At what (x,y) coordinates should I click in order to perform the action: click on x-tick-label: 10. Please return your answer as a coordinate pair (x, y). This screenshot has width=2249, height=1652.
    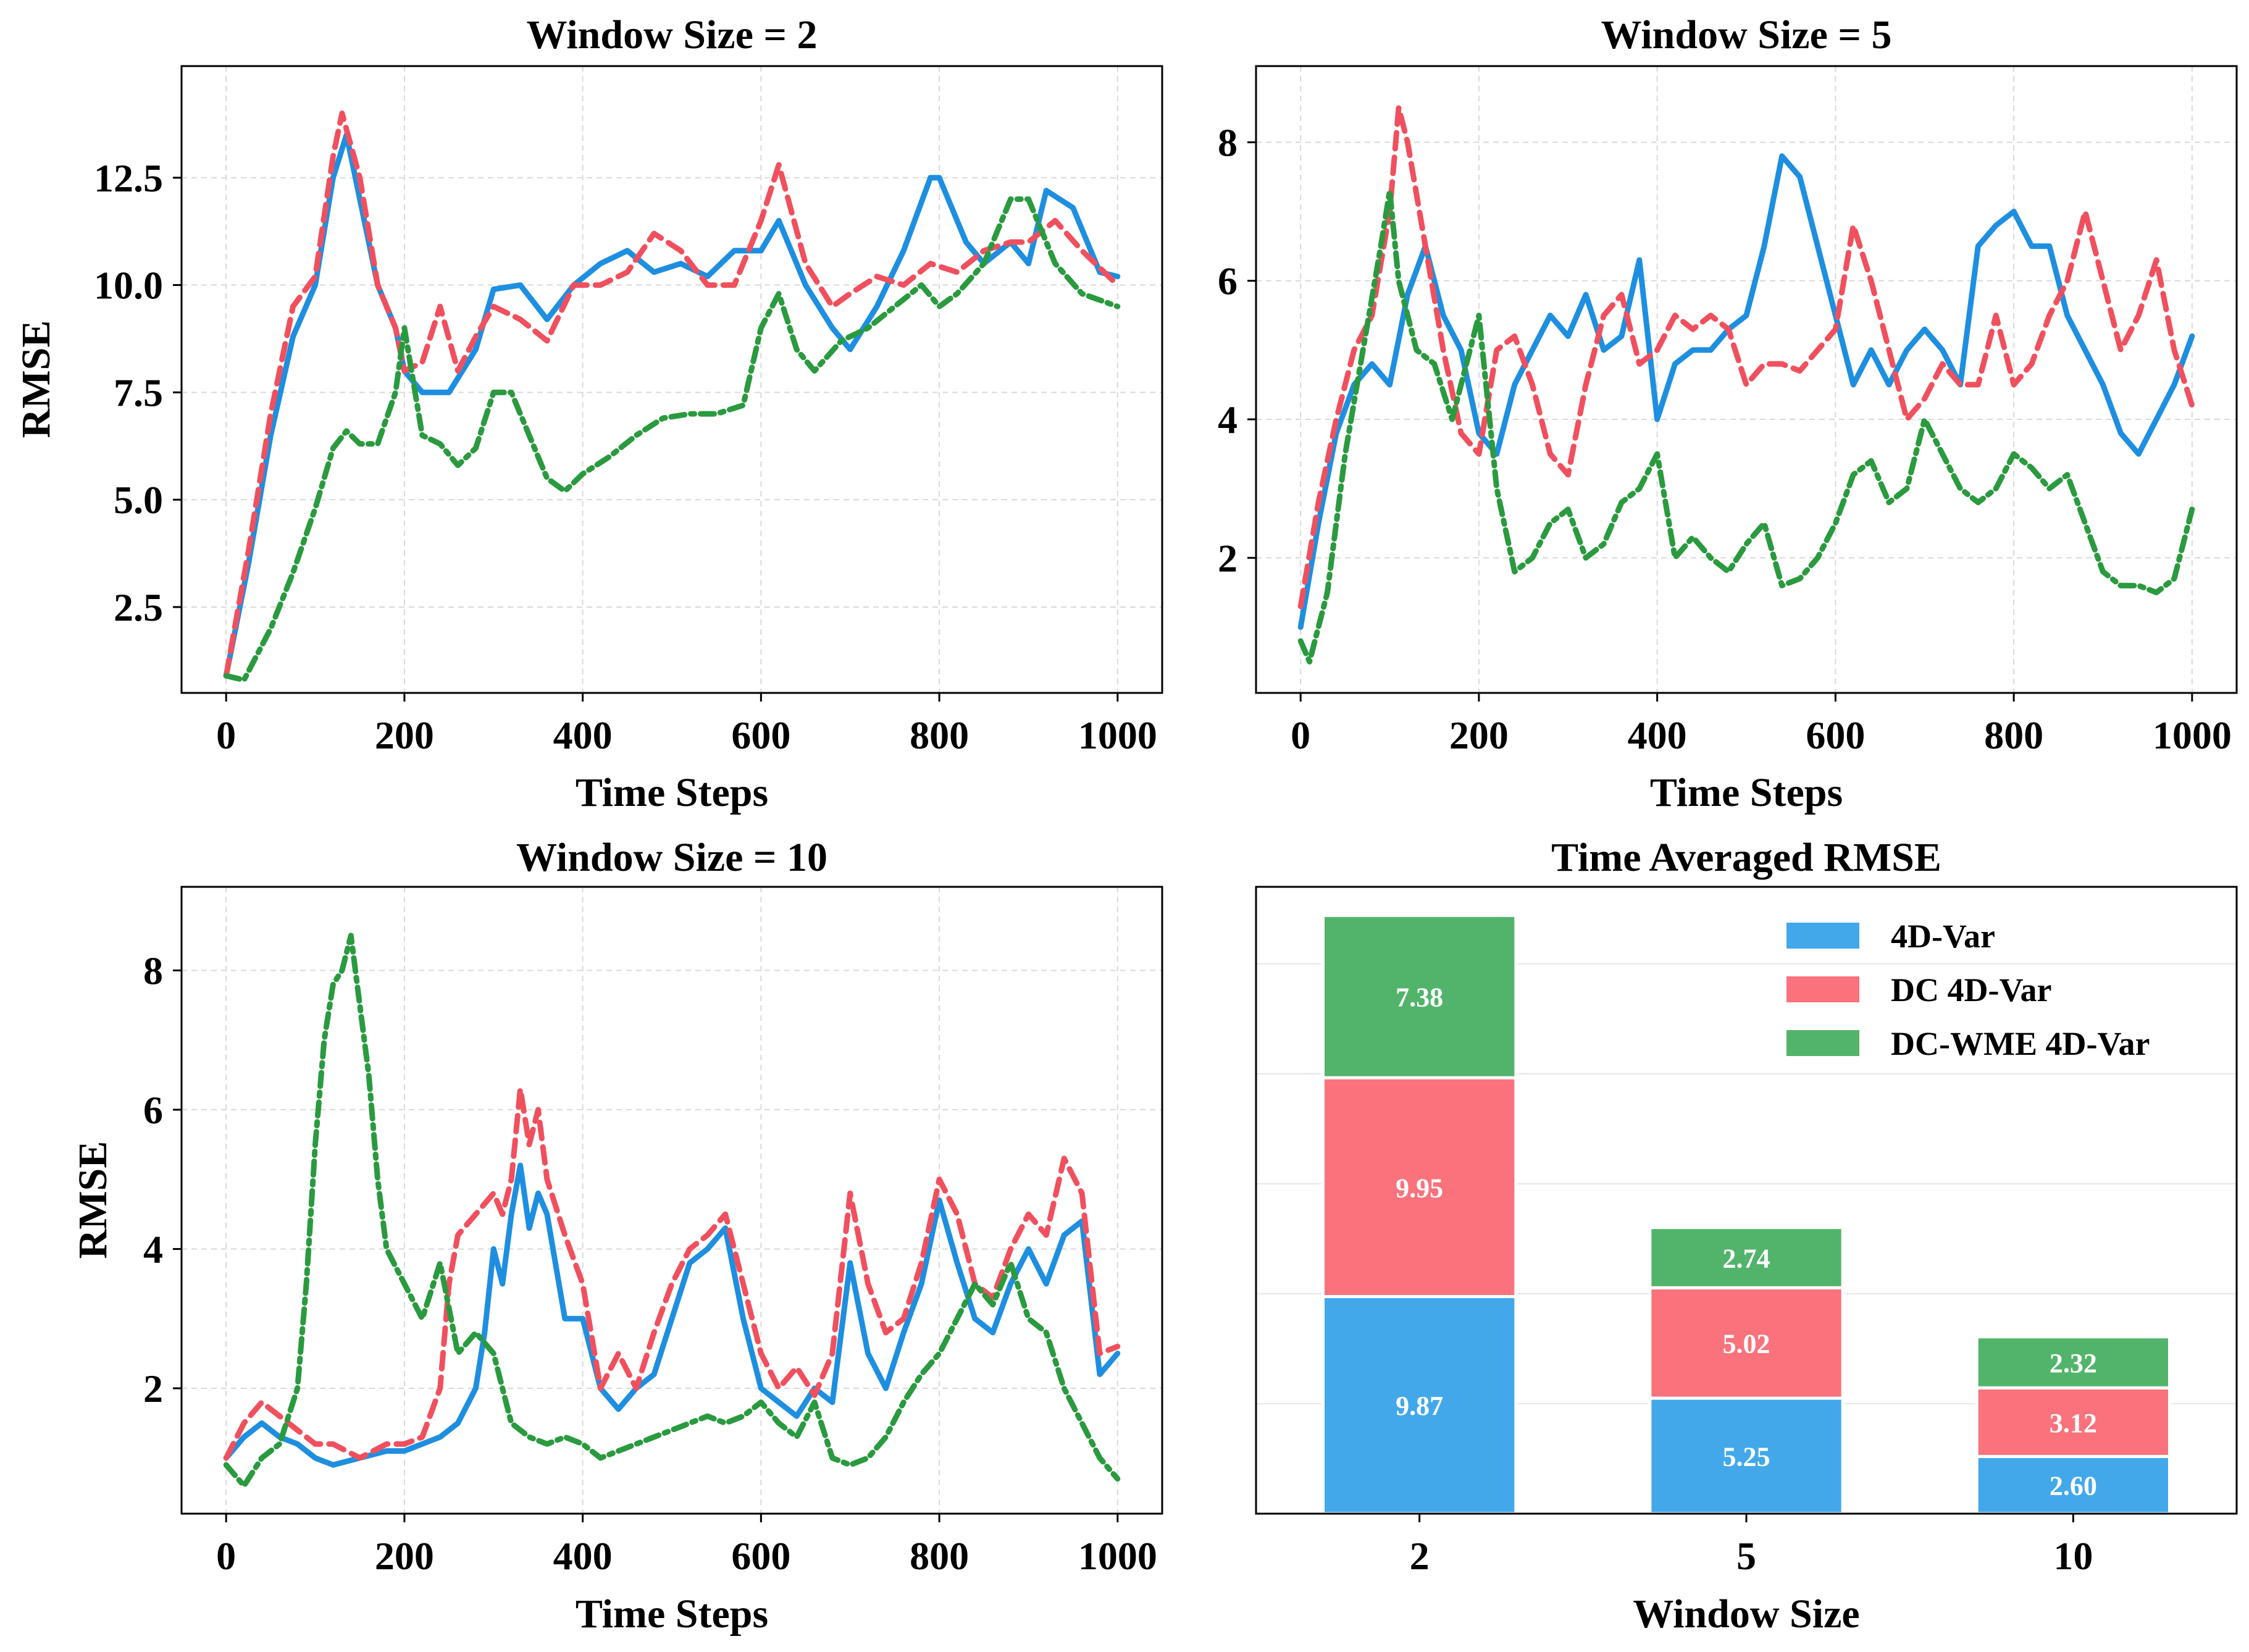
    Looking at the image, I should click on (2073, 1556).